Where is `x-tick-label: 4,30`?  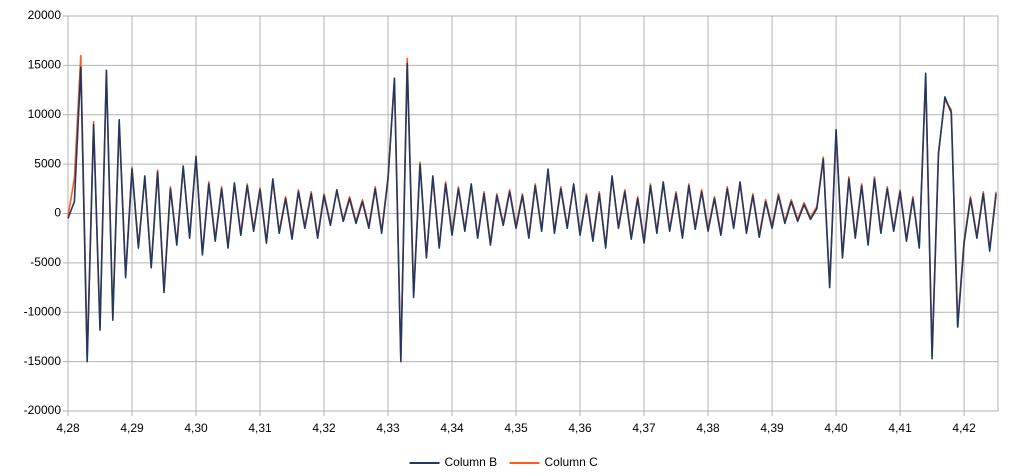
x-tick-label: 4,30 is located at coordinates (196, 428).